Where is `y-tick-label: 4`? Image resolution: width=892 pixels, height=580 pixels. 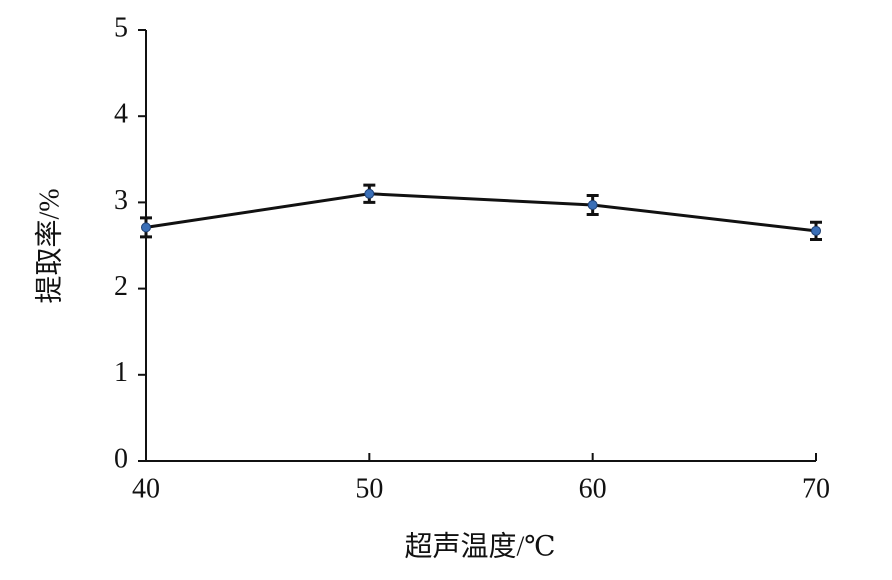 y-tick-label: 4 is located at coordinates (121, 114).